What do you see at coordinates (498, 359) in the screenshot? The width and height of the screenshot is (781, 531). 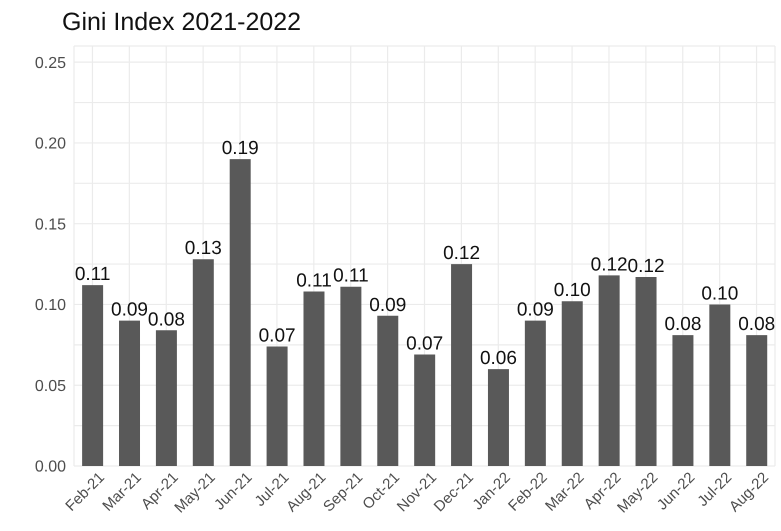 I see `data-label: 0.06` at bounding box center [498, 359].